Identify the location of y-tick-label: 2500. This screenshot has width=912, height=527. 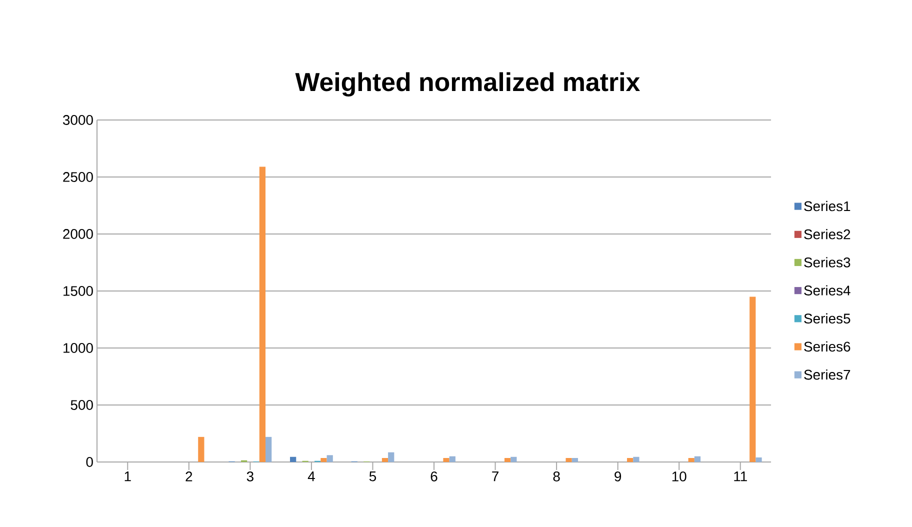
(78, 177).